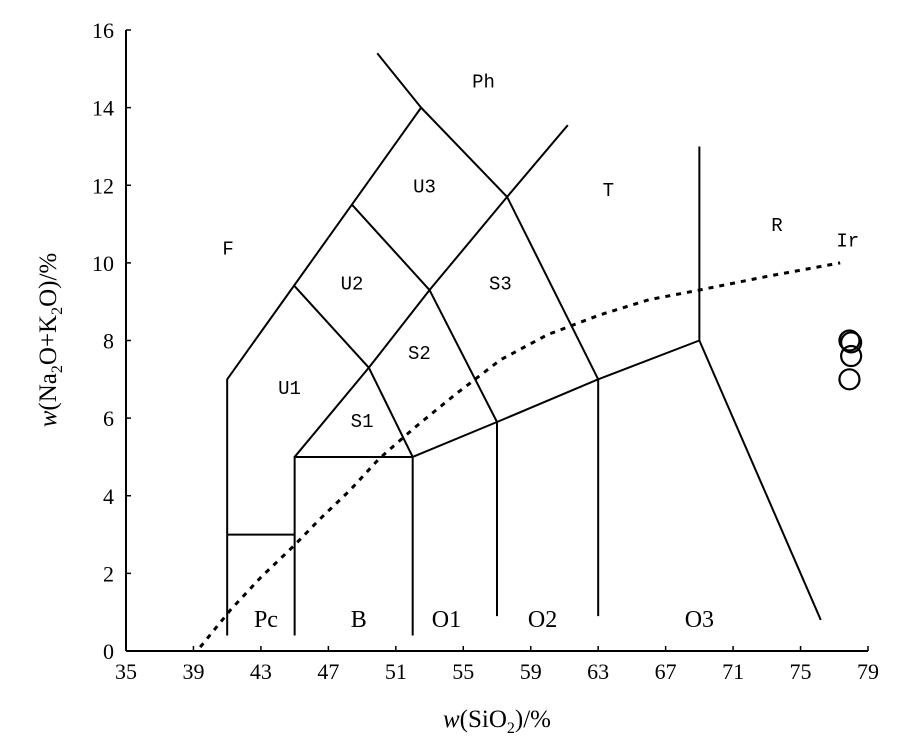  What do you see at coordinates (542, 620) in the screenshot?
I see `field-label: O2` at bounding box center [542, 620].